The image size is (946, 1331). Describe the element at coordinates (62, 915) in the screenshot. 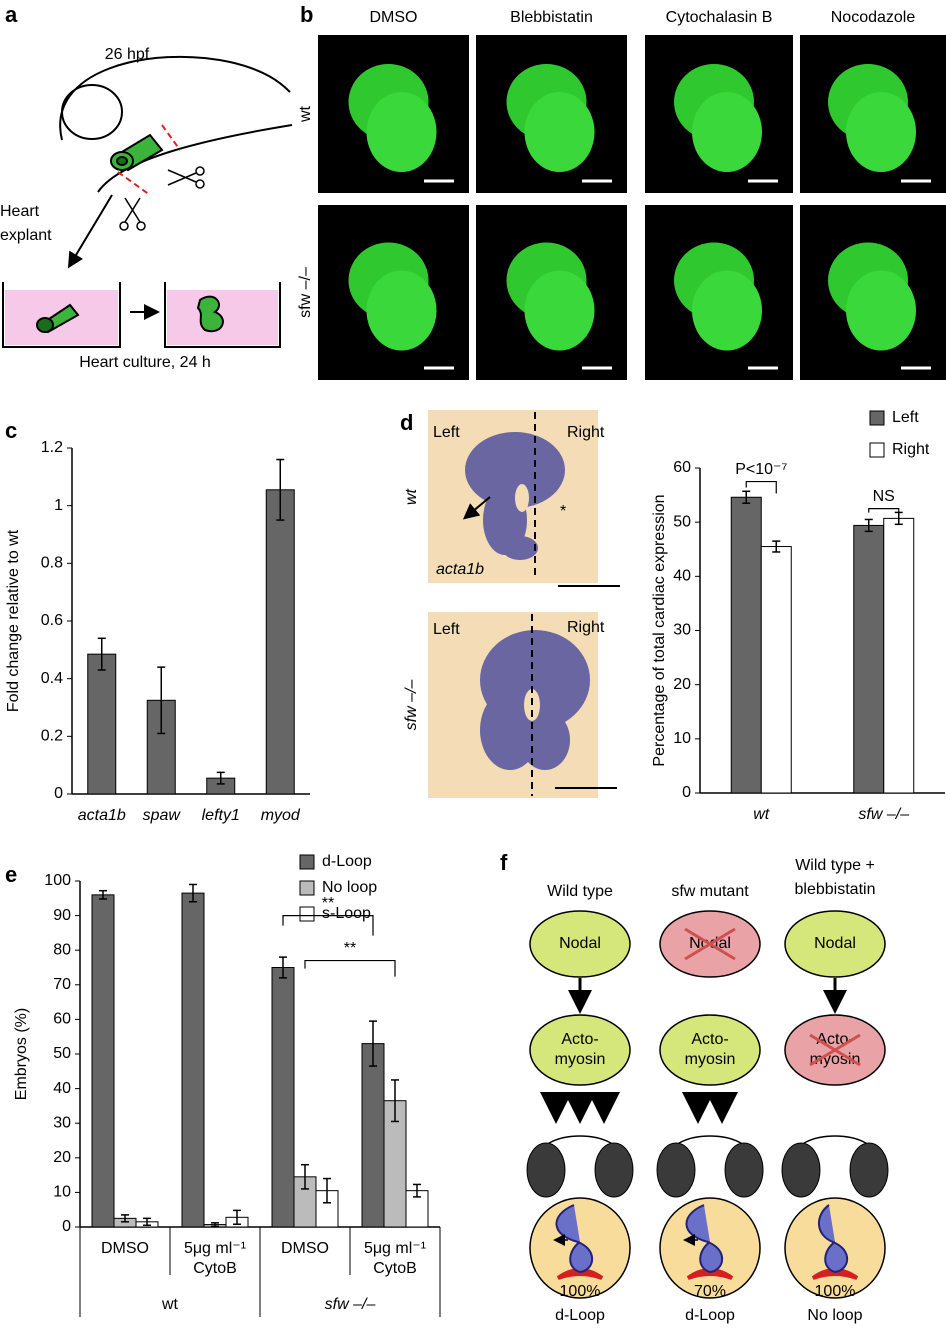

I see `y-tick-label: 90` at that location.